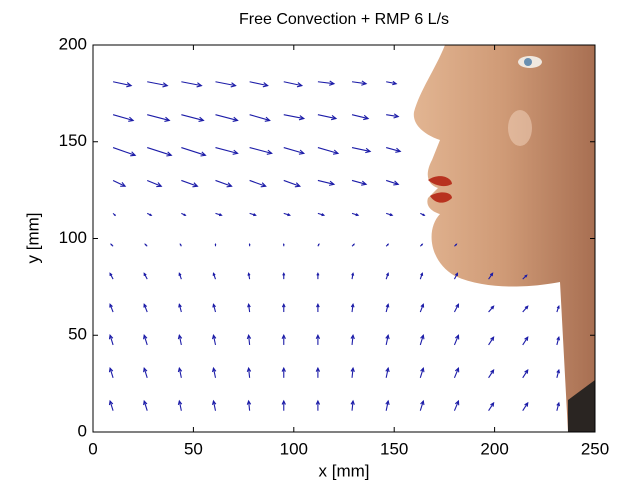 This screenshot has height=492, width=619. Describe the element at coordinates (394, 448) in the screenshot. I see `x-tick-label: 150` at that location.